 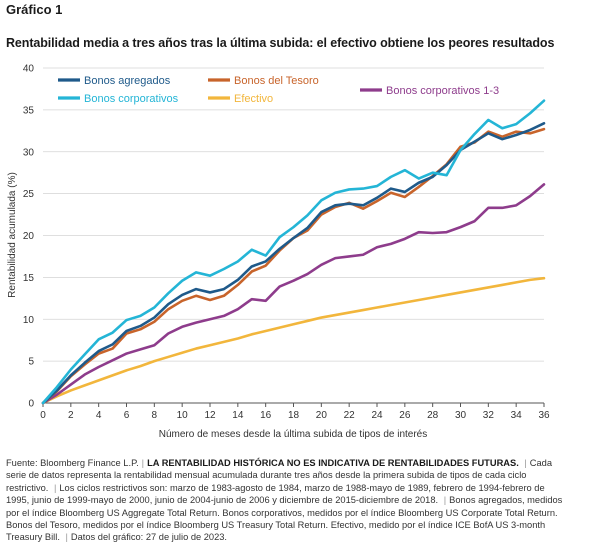 I want to click on x-tick-label-18: 18, so click(x=294, y=415).